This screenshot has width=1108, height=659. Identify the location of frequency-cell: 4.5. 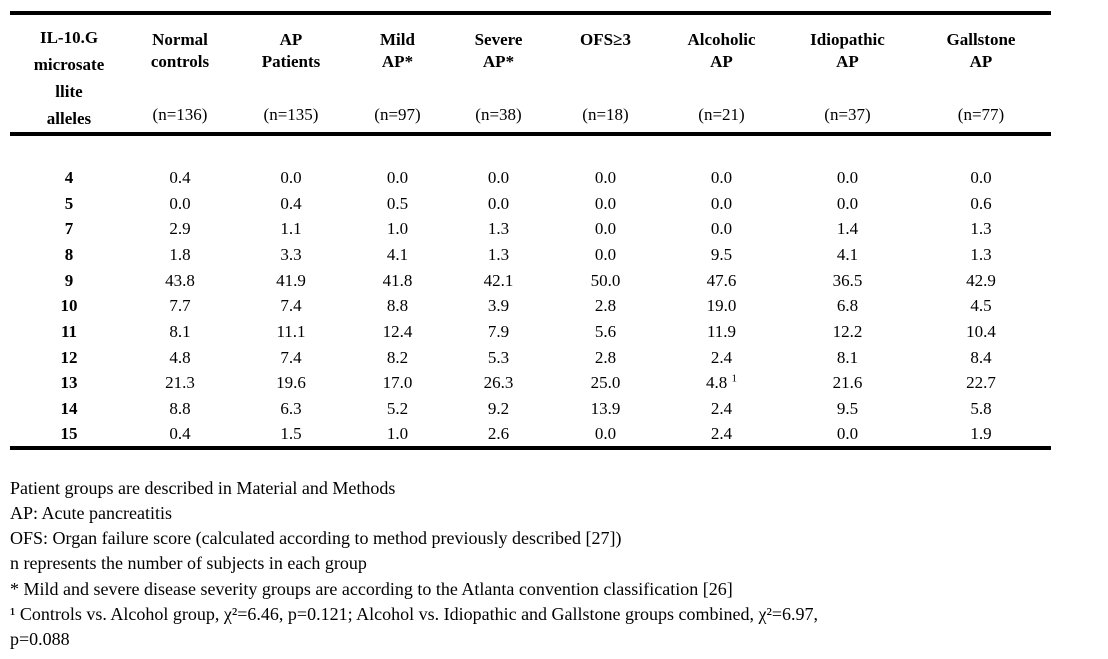
(981, 306).